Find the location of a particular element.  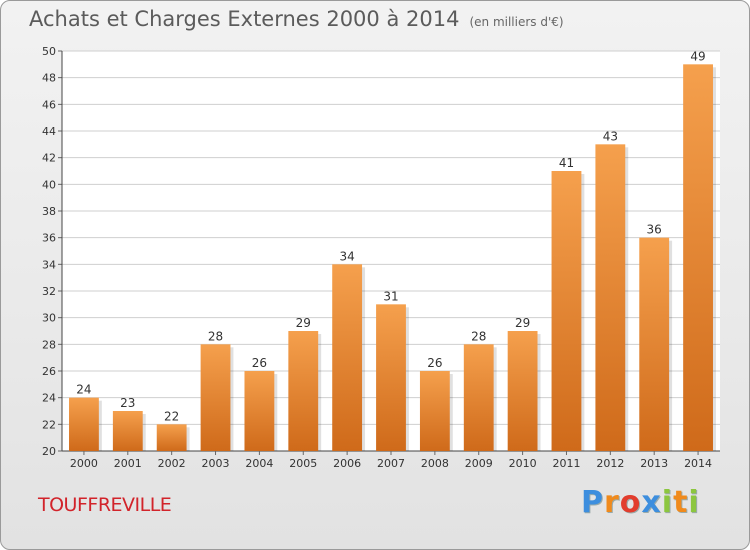

place-name: TOUFFREVILLE is located at coordinates (105, 505).